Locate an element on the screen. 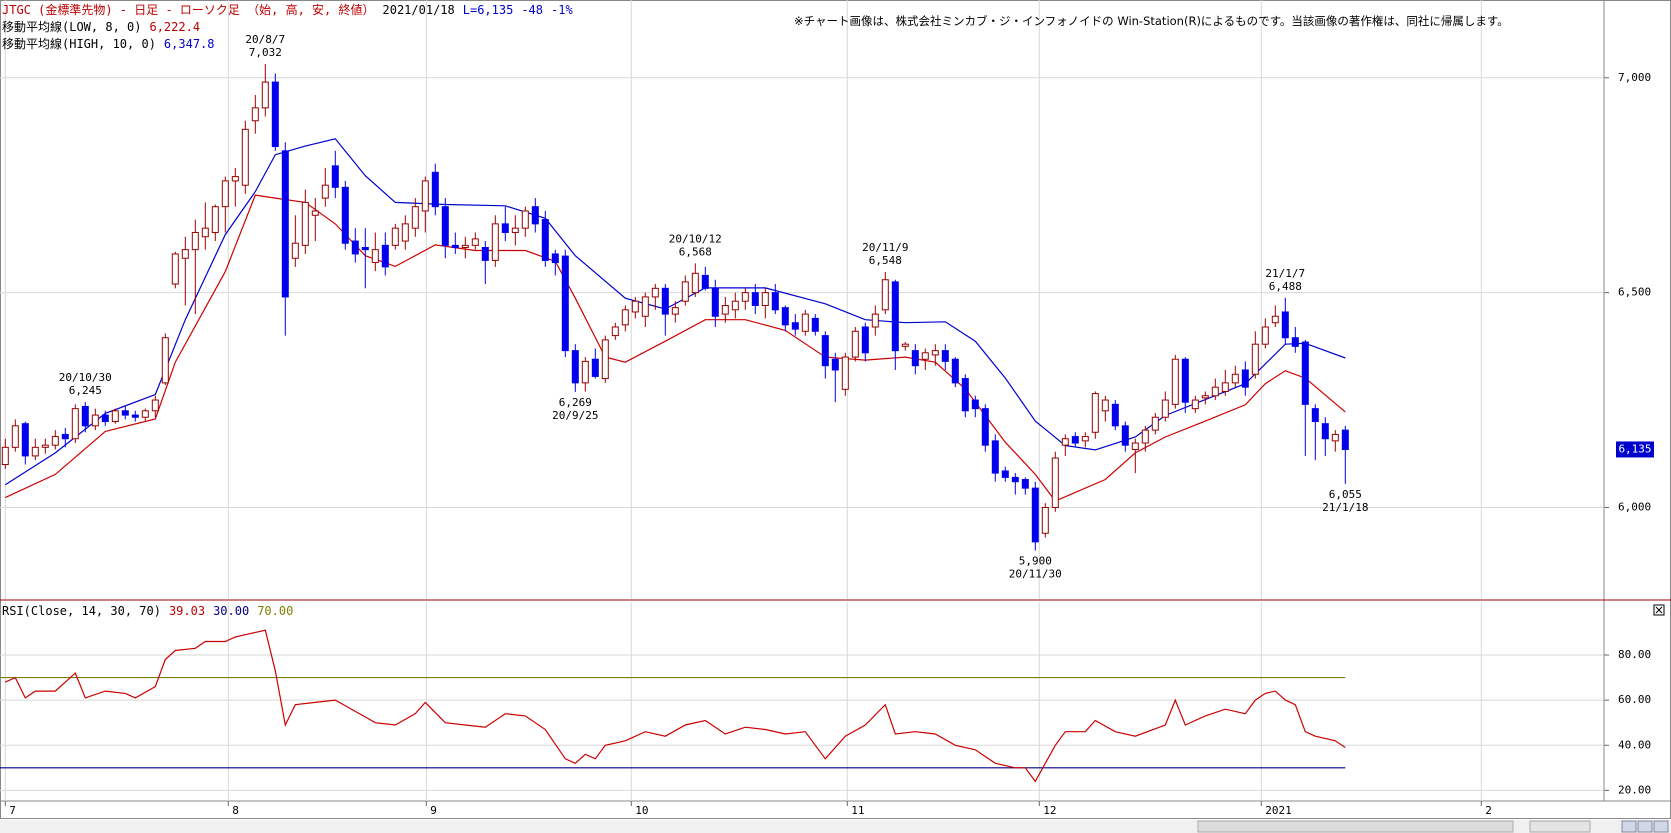  legend-entry: 移動平均線(HIGH, 10, 0) 6,347.8 is located at coordinates (112, 44).